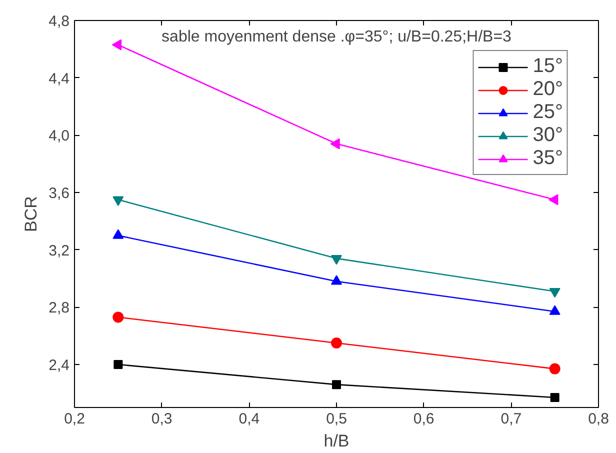 The height and width of the screenshot is (453, 616). I want to click on y-tick-label: 4,4, so click(59, 79).